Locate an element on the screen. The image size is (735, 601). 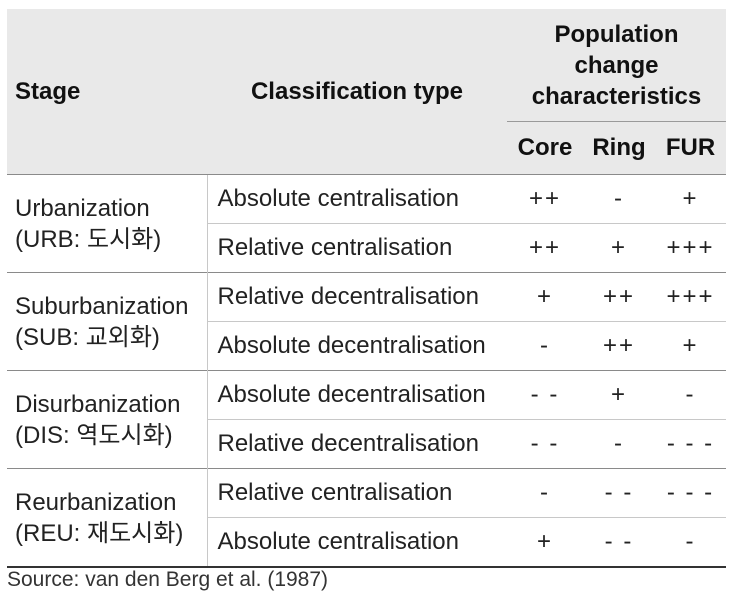
table-row: Absolute decentralisation - ++ + is located at coordinates (366, 346).